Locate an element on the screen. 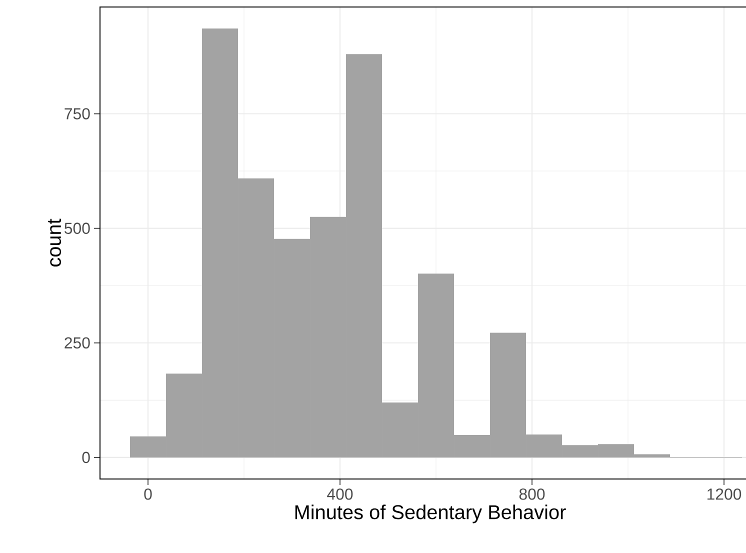 The image size is (746, 553). x-tick-label: 0 is located at coordinates (148, 494).